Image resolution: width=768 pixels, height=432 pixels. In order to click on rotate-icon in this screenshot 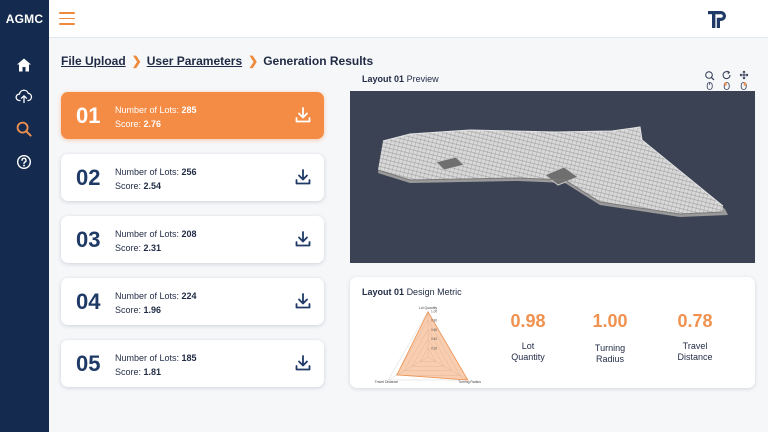, I will do `click(727, 80)`.